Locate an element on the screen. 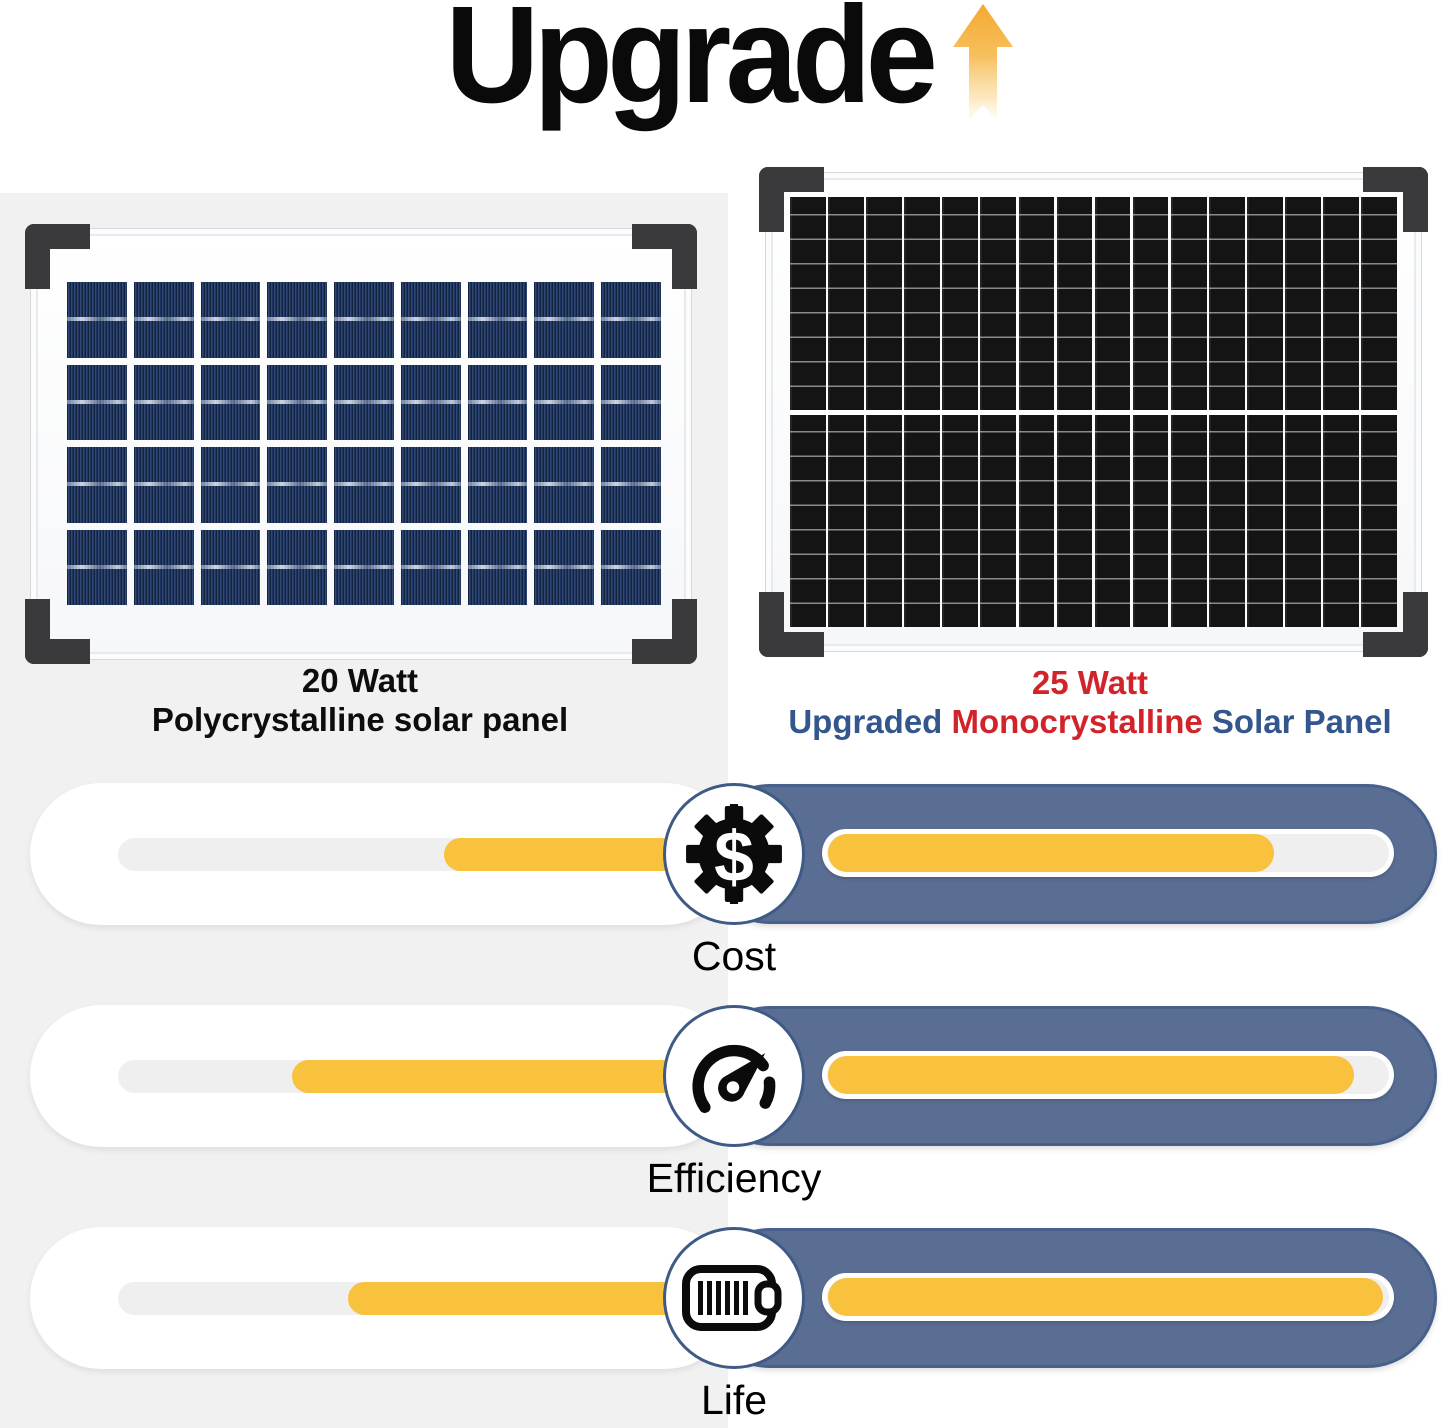  row-label-cost: Cost is located at coordinates (734, 956).